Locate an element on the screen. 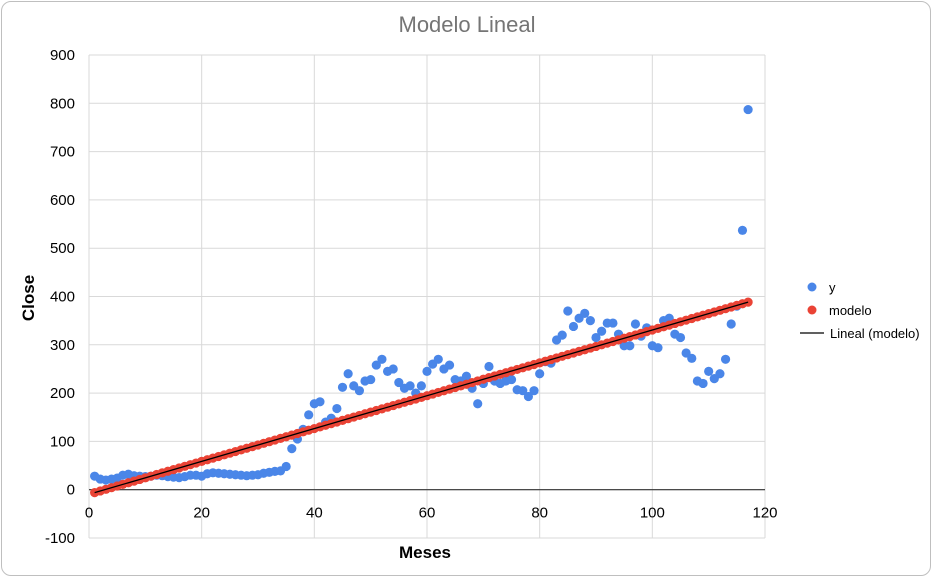  x-tick-label: 40 is located at coordinates (314, 513).